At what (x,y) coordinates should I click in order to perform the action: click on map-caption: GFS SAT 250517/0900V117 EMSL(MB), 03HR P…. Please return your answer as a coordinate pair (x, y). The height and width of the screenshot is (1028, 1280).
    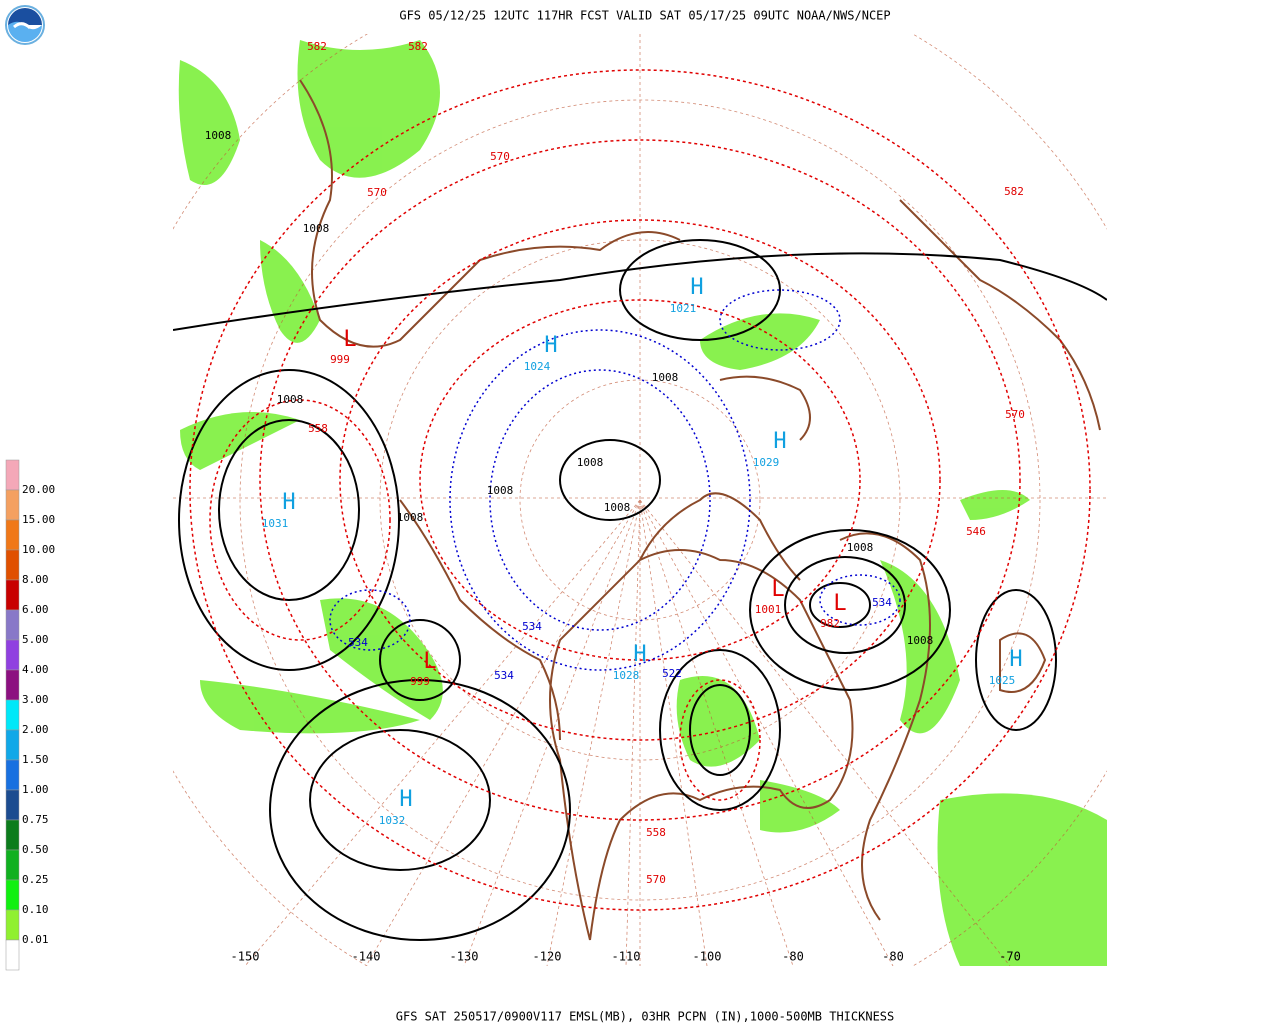
    Looking at the image, I should click on (645, 1017).